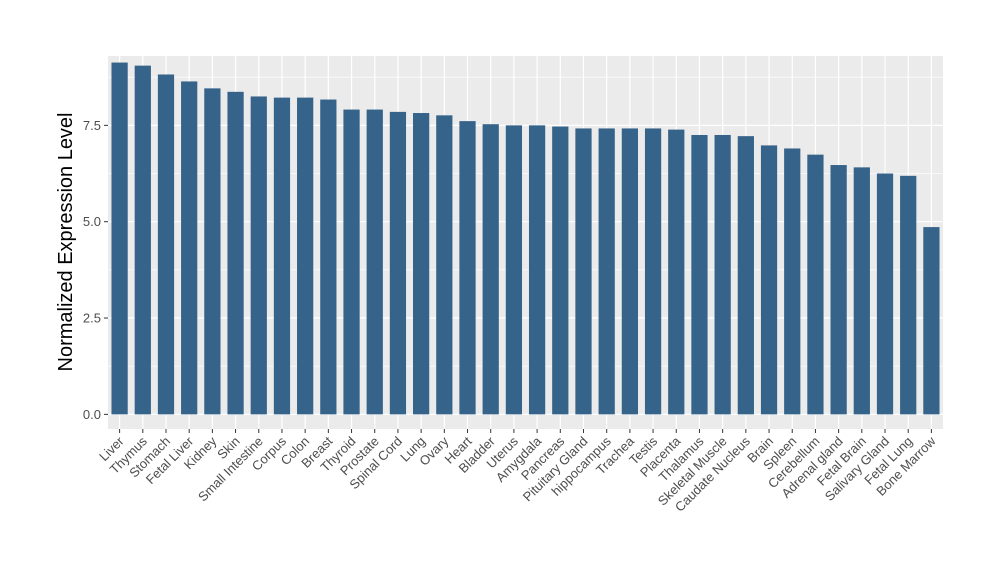 The image size is (1000, 585). I want to click on y-tick-label: 5.0, so click(92, 221).